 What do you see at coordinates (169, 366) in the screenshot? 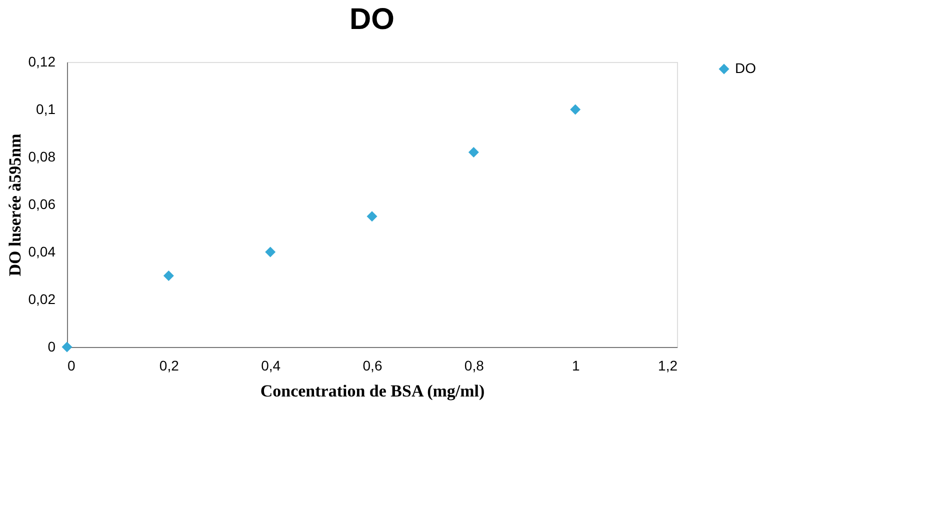
I see `x-tick-label: 0,2` at bounding box center [169, 366].